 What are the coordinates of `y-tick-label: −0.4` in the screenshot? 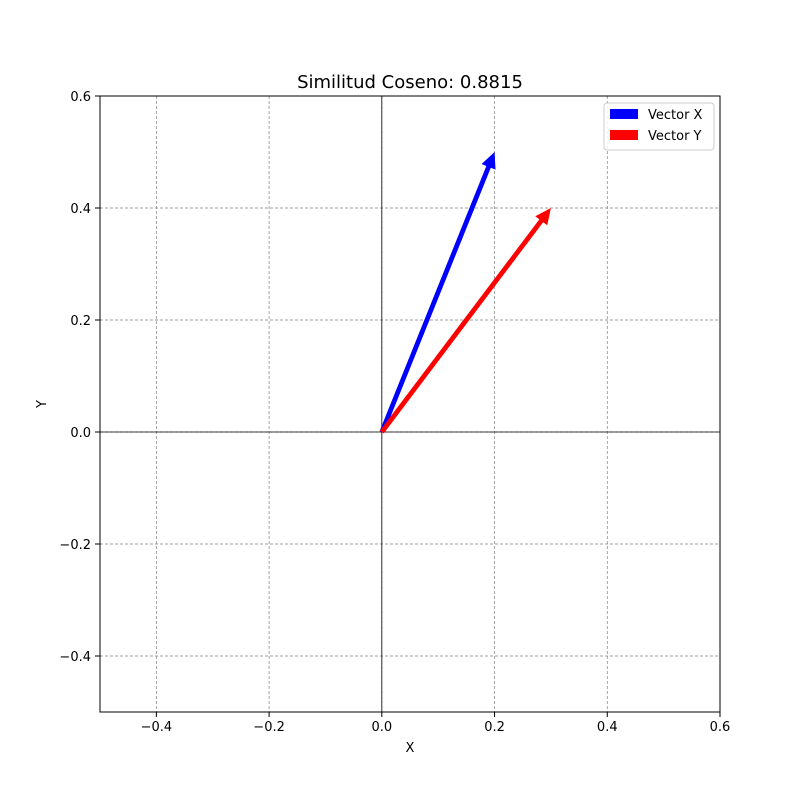 It's located at (75, 657).